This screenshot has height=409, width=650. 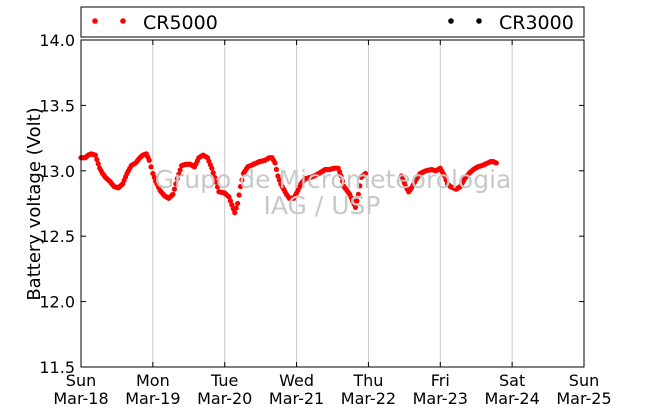 I want to click on watermark-line-1: Grupo de Micrometeorologia, so click(x=333, y=179).